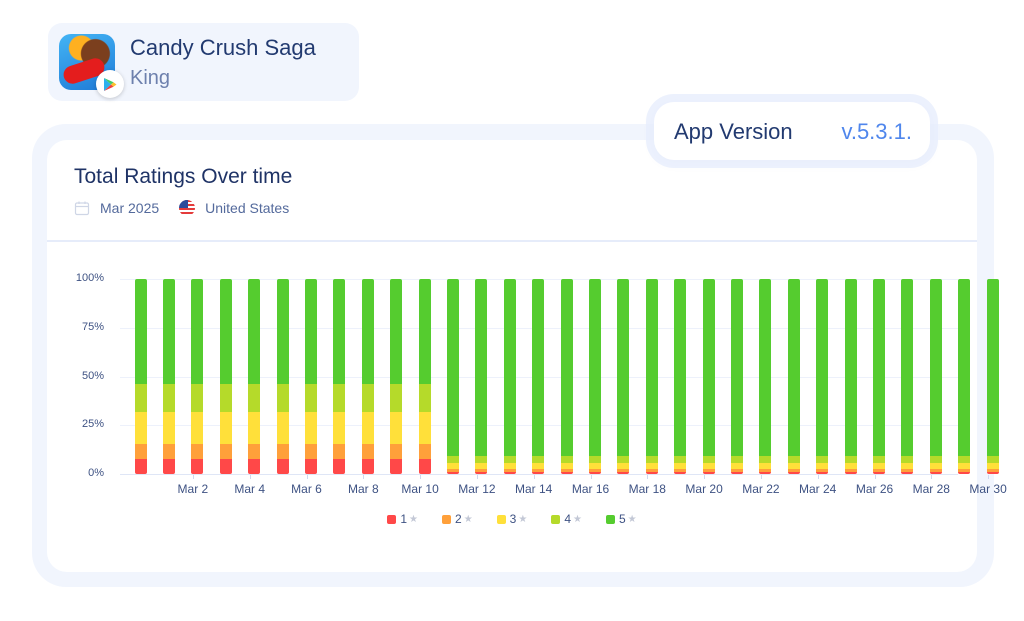  Describe the element at coordinates (130, 208) in the screenshot. I see `date-filter: Mar 2025` at that location.